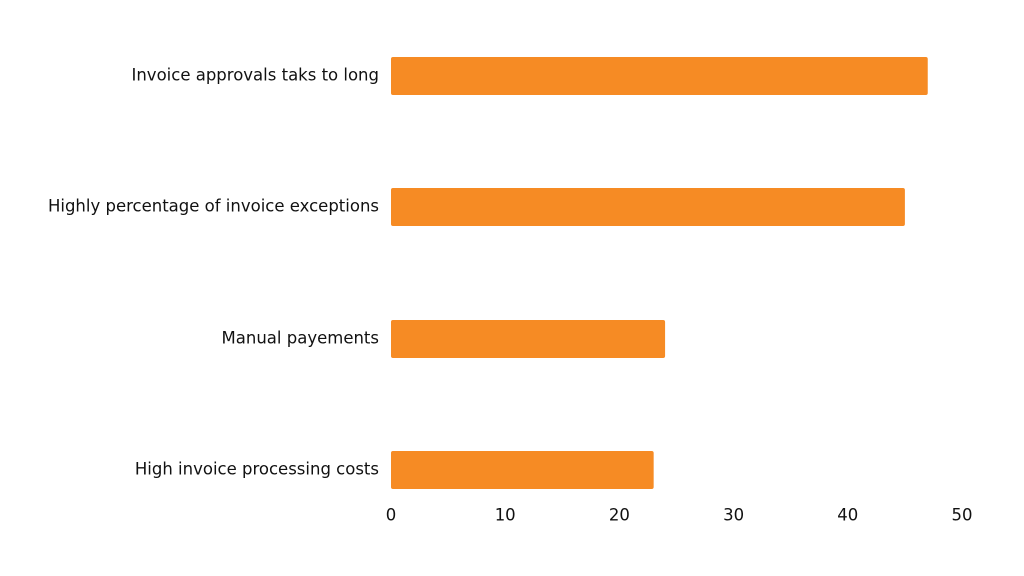  Describe the element at coordinates (733, 515) in the screenshot. I see `x-tick-label-3: 30` at that location.